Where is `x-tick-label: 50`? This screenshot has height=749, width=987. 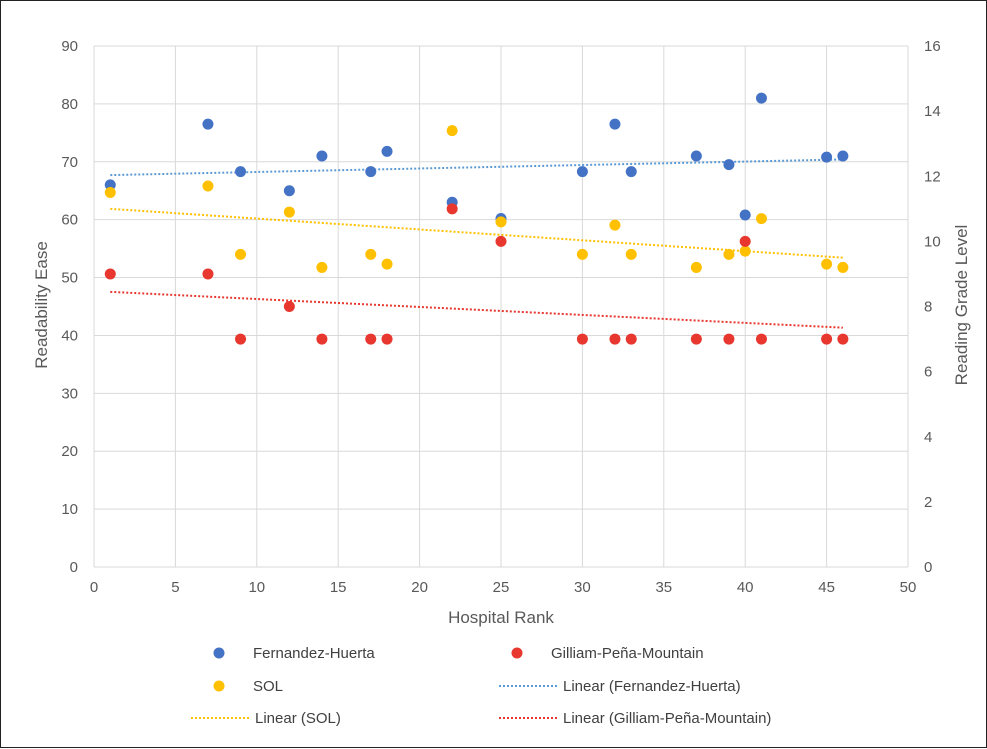 x-tick-label: 50 is located at coordinates (908, 587).